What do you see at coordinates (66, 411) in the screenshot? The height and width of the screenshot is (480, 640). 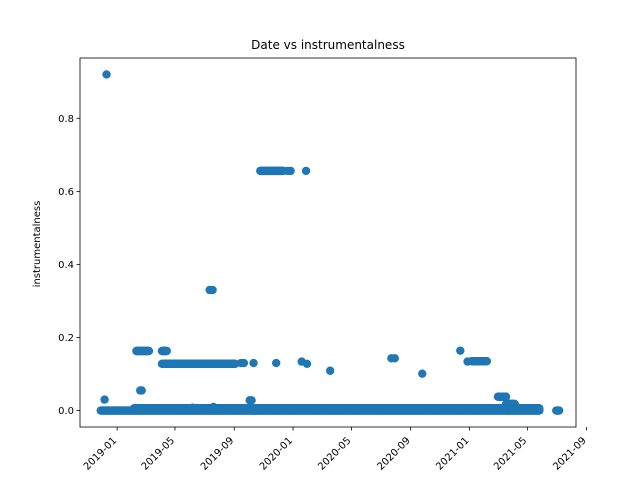 I see `y-tick-label: 0.0` at bounding box center [66, 411].